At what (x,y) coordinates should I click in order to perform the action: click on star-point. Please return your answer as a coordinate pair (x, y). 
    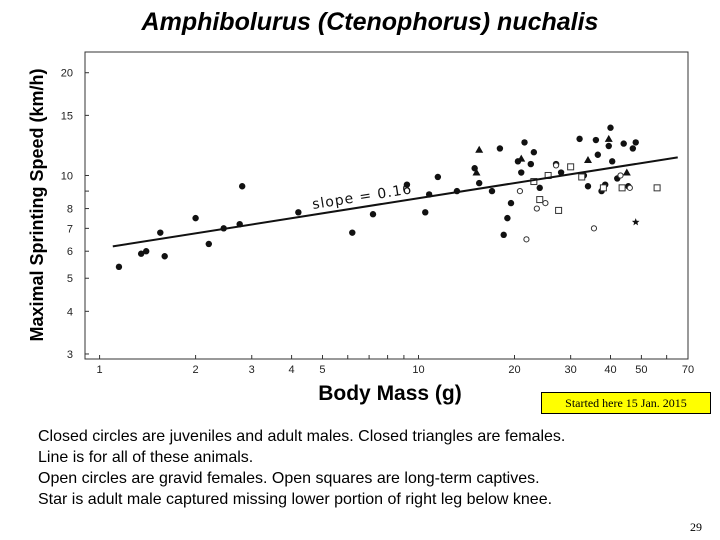
    Looking at the image, I should click on (635, 222).